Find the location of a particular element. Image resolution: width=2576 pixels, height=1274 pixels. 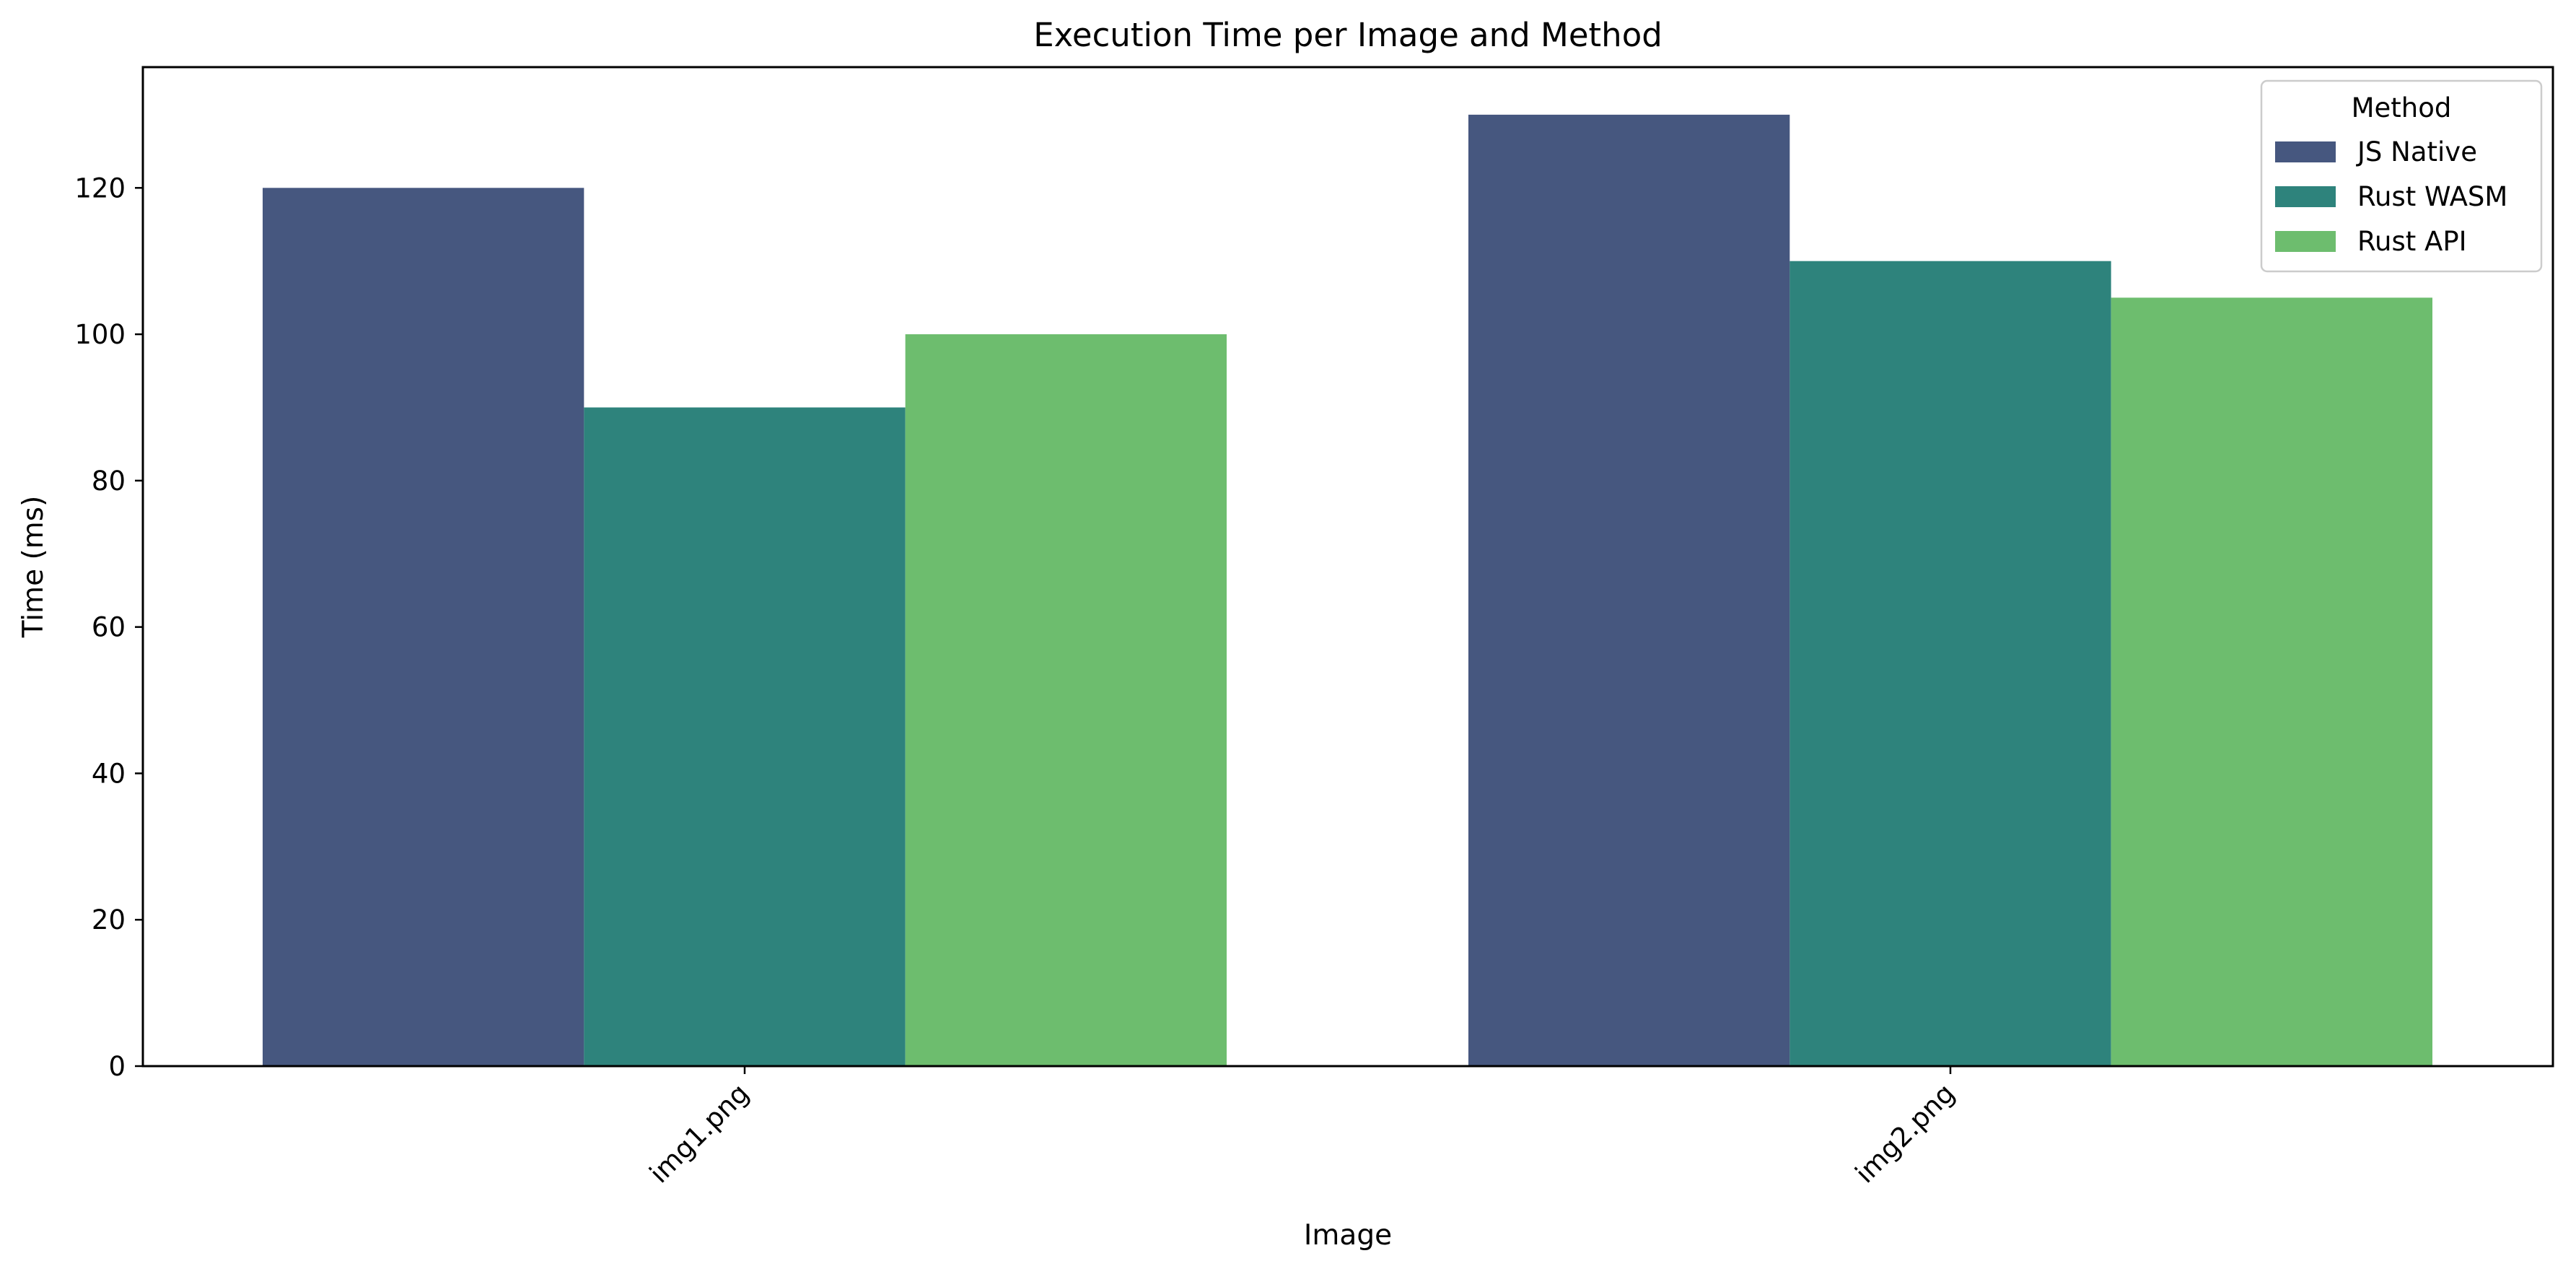

y-tick-label: 20 is located at coordinates (109, 919).